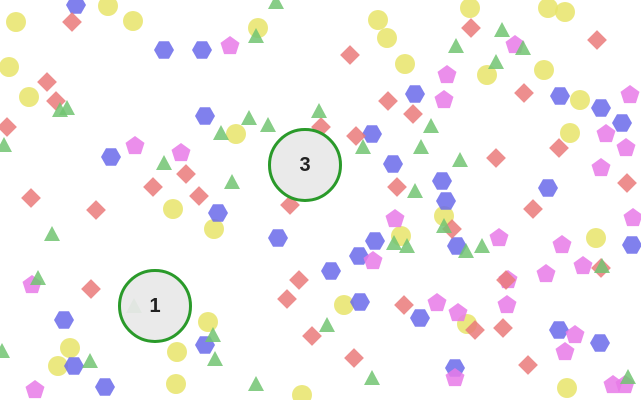 The height and width of the screenshot is (400, 641). I want to click on target-number: 3, so click(305, 165).